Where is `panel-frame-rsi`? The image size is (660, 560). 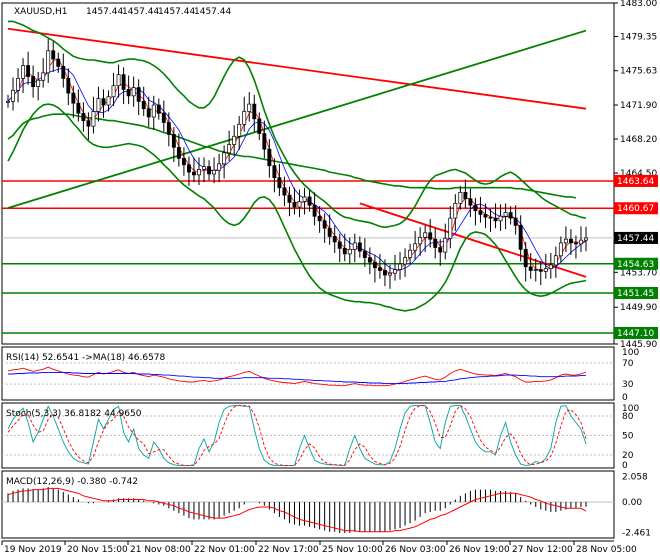 panel-frame-rsi is located at coordinates (308, 373).